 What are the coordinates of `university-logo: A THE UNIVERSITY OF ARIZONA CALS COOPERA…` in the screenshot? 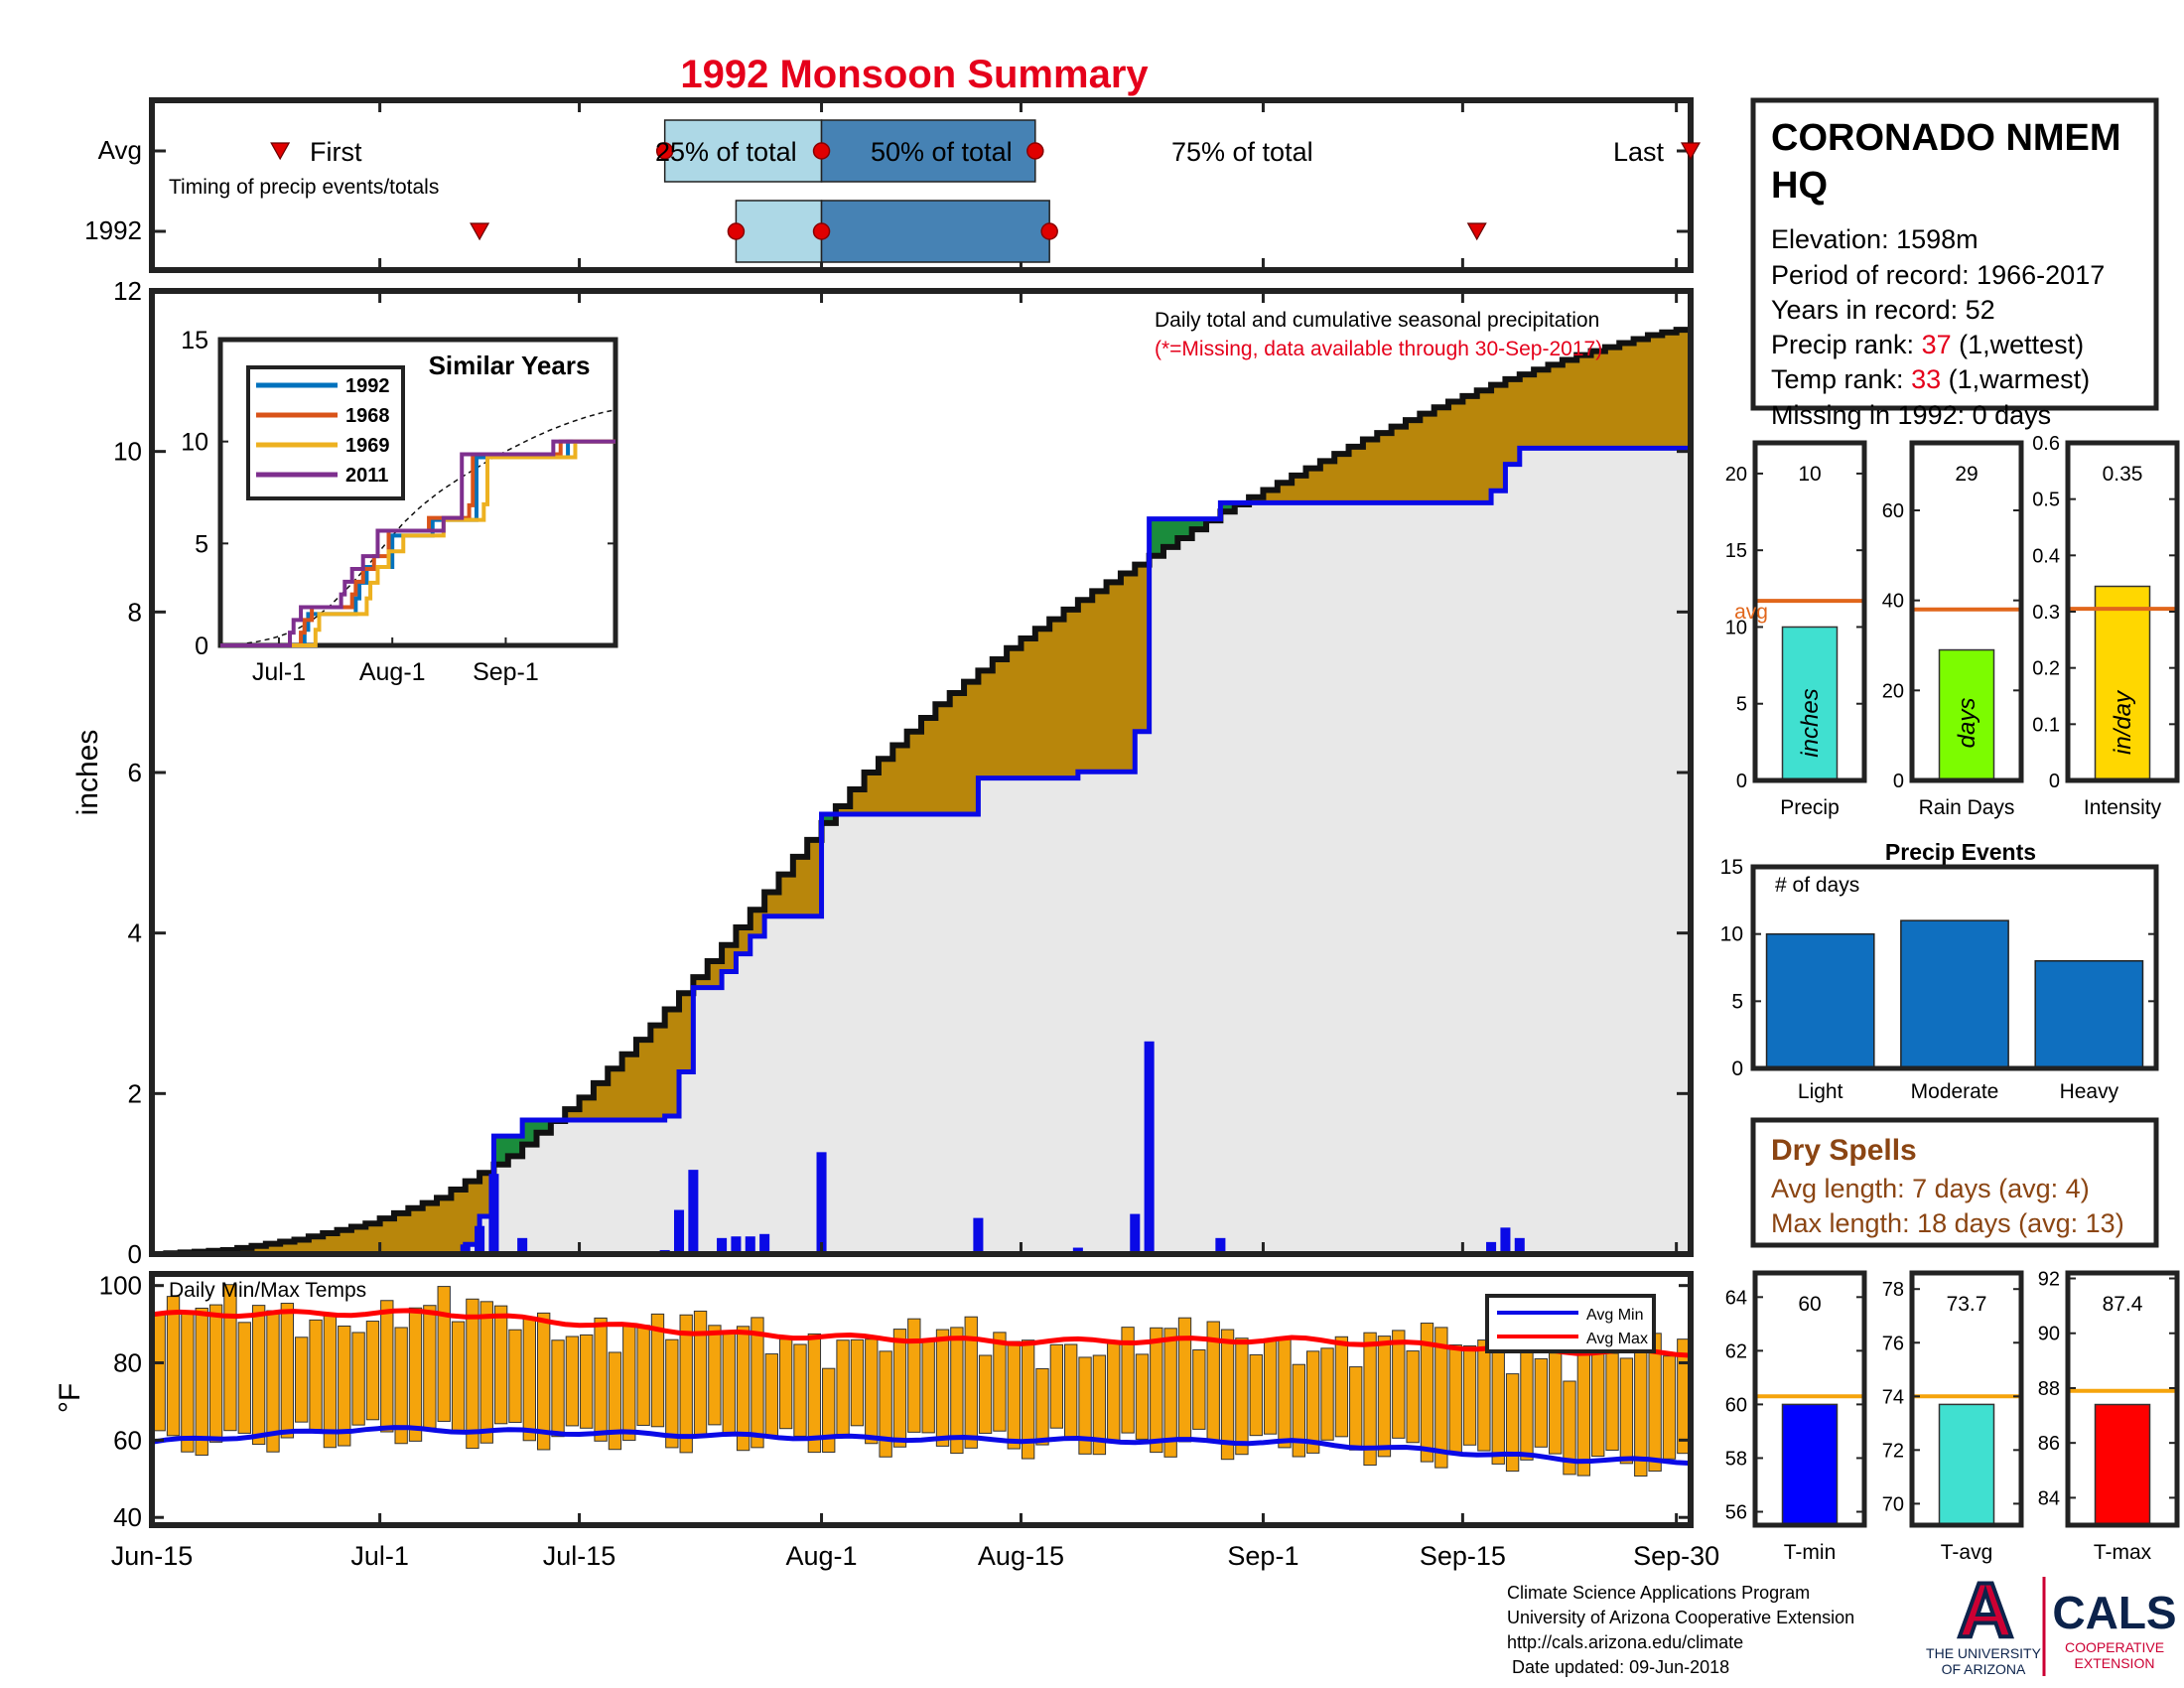 It's located at (2051, 1620).